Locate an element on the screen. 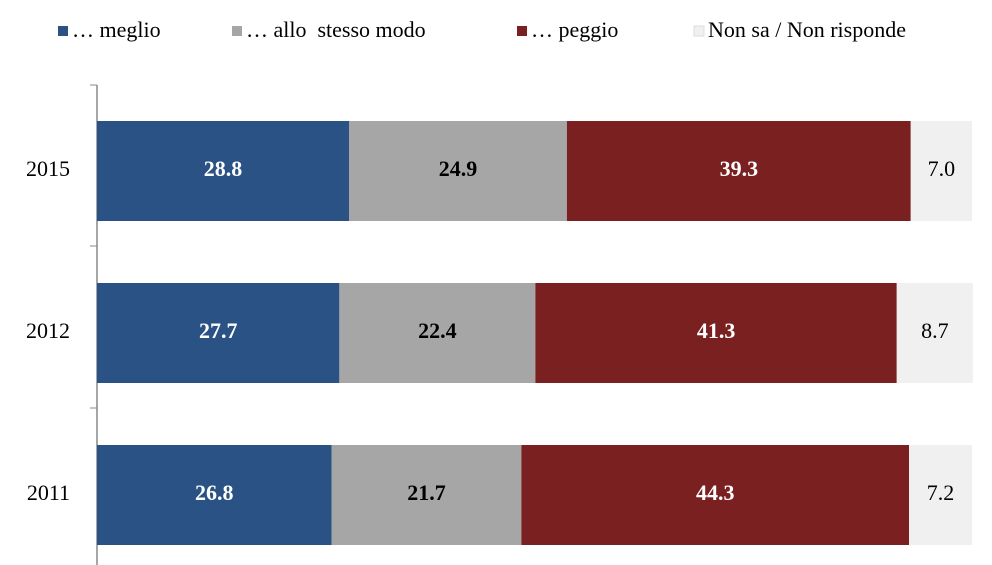 This screenshot has width=992, height=565. data-label: 24.9 is located at coordinates (458, 168).